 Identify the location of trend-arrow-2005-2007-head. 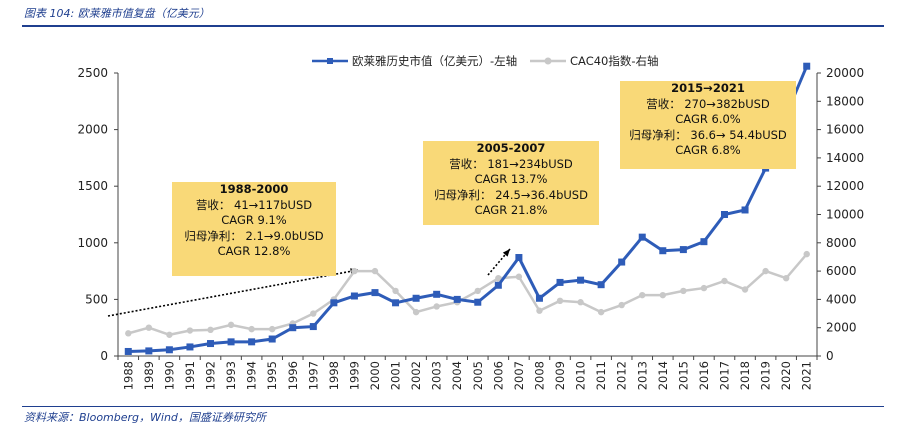
(506, 253).